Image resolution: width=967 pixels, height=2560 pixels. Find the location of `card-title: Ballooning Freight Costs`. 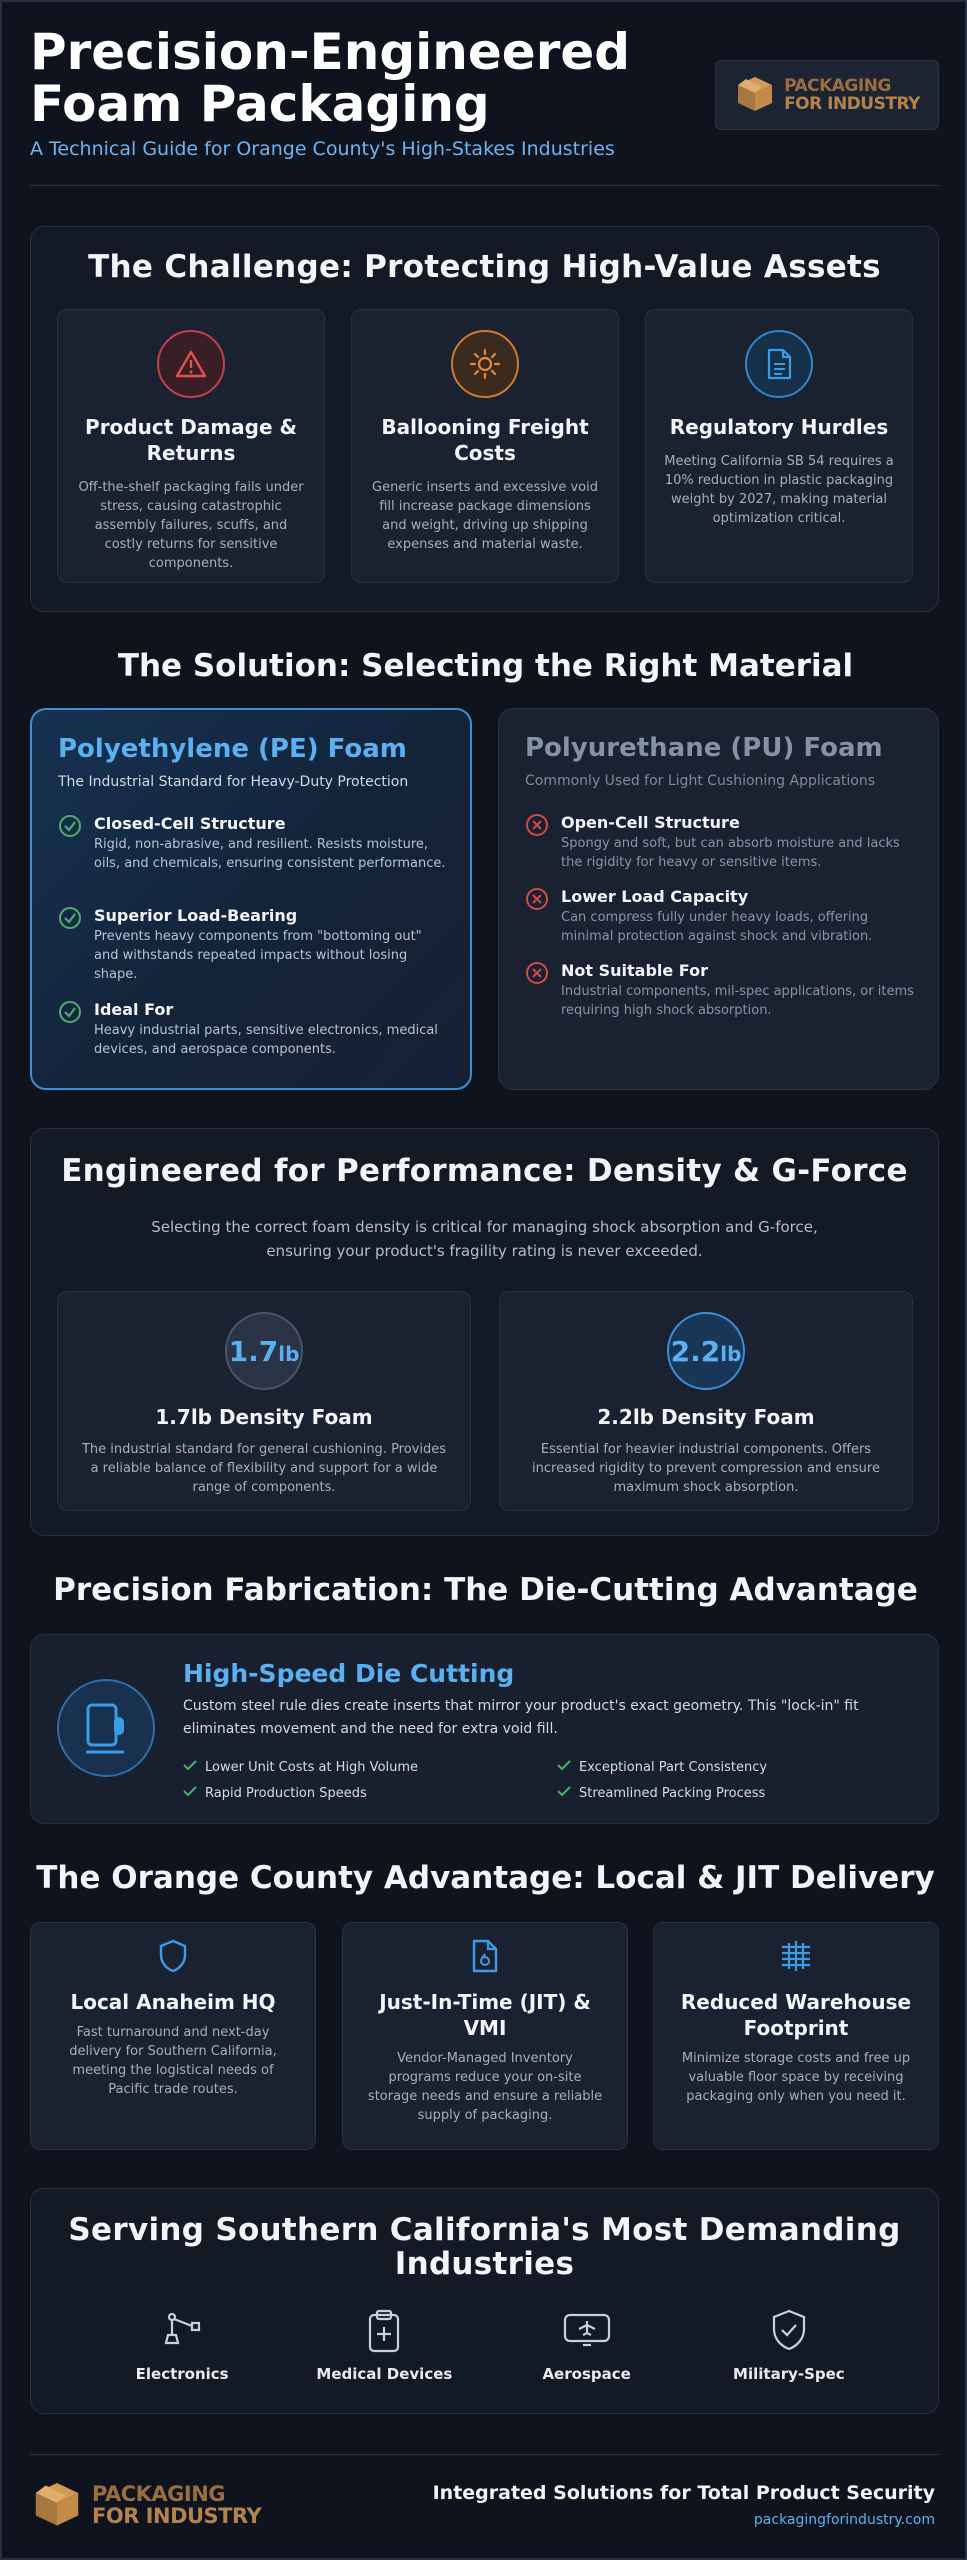

card-title: Ballooning Freight Costs is located at coordinates (485, 440).